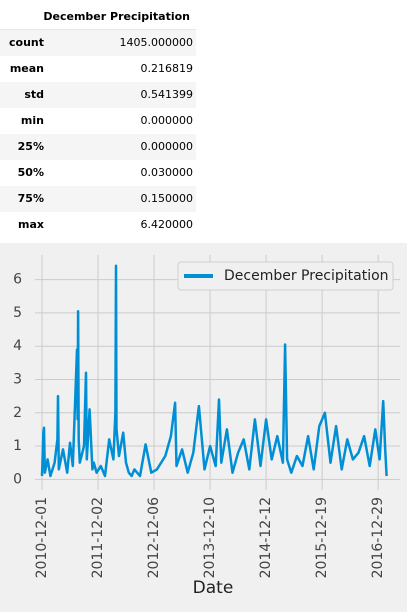 The image size is (417, 612). I want to click on row-label: max, so click(31, 224).